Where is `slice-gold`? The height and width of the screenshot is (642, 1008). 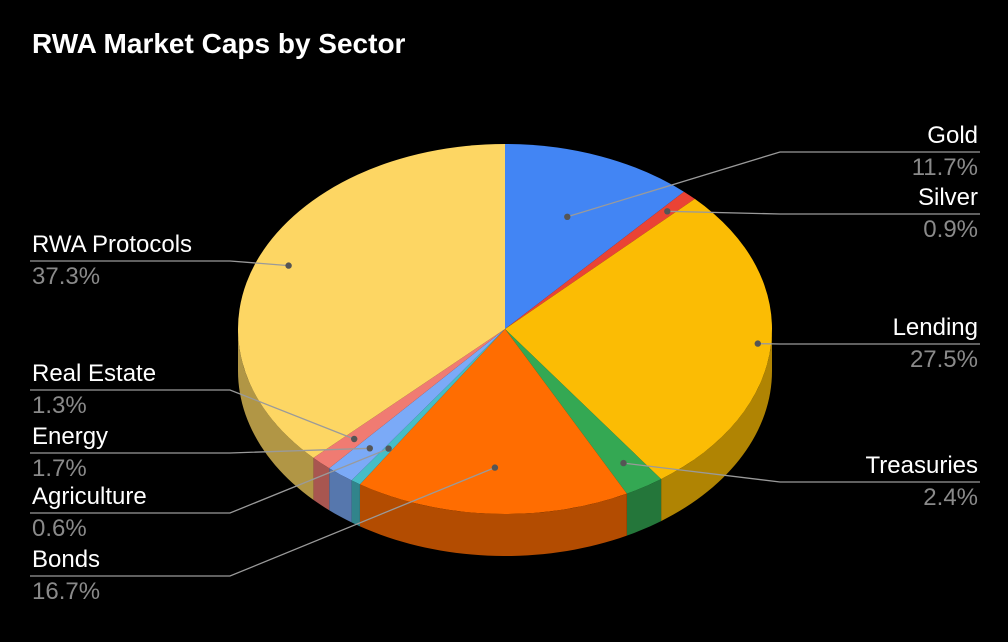
slice-gold is located at coordinates (594, 236).